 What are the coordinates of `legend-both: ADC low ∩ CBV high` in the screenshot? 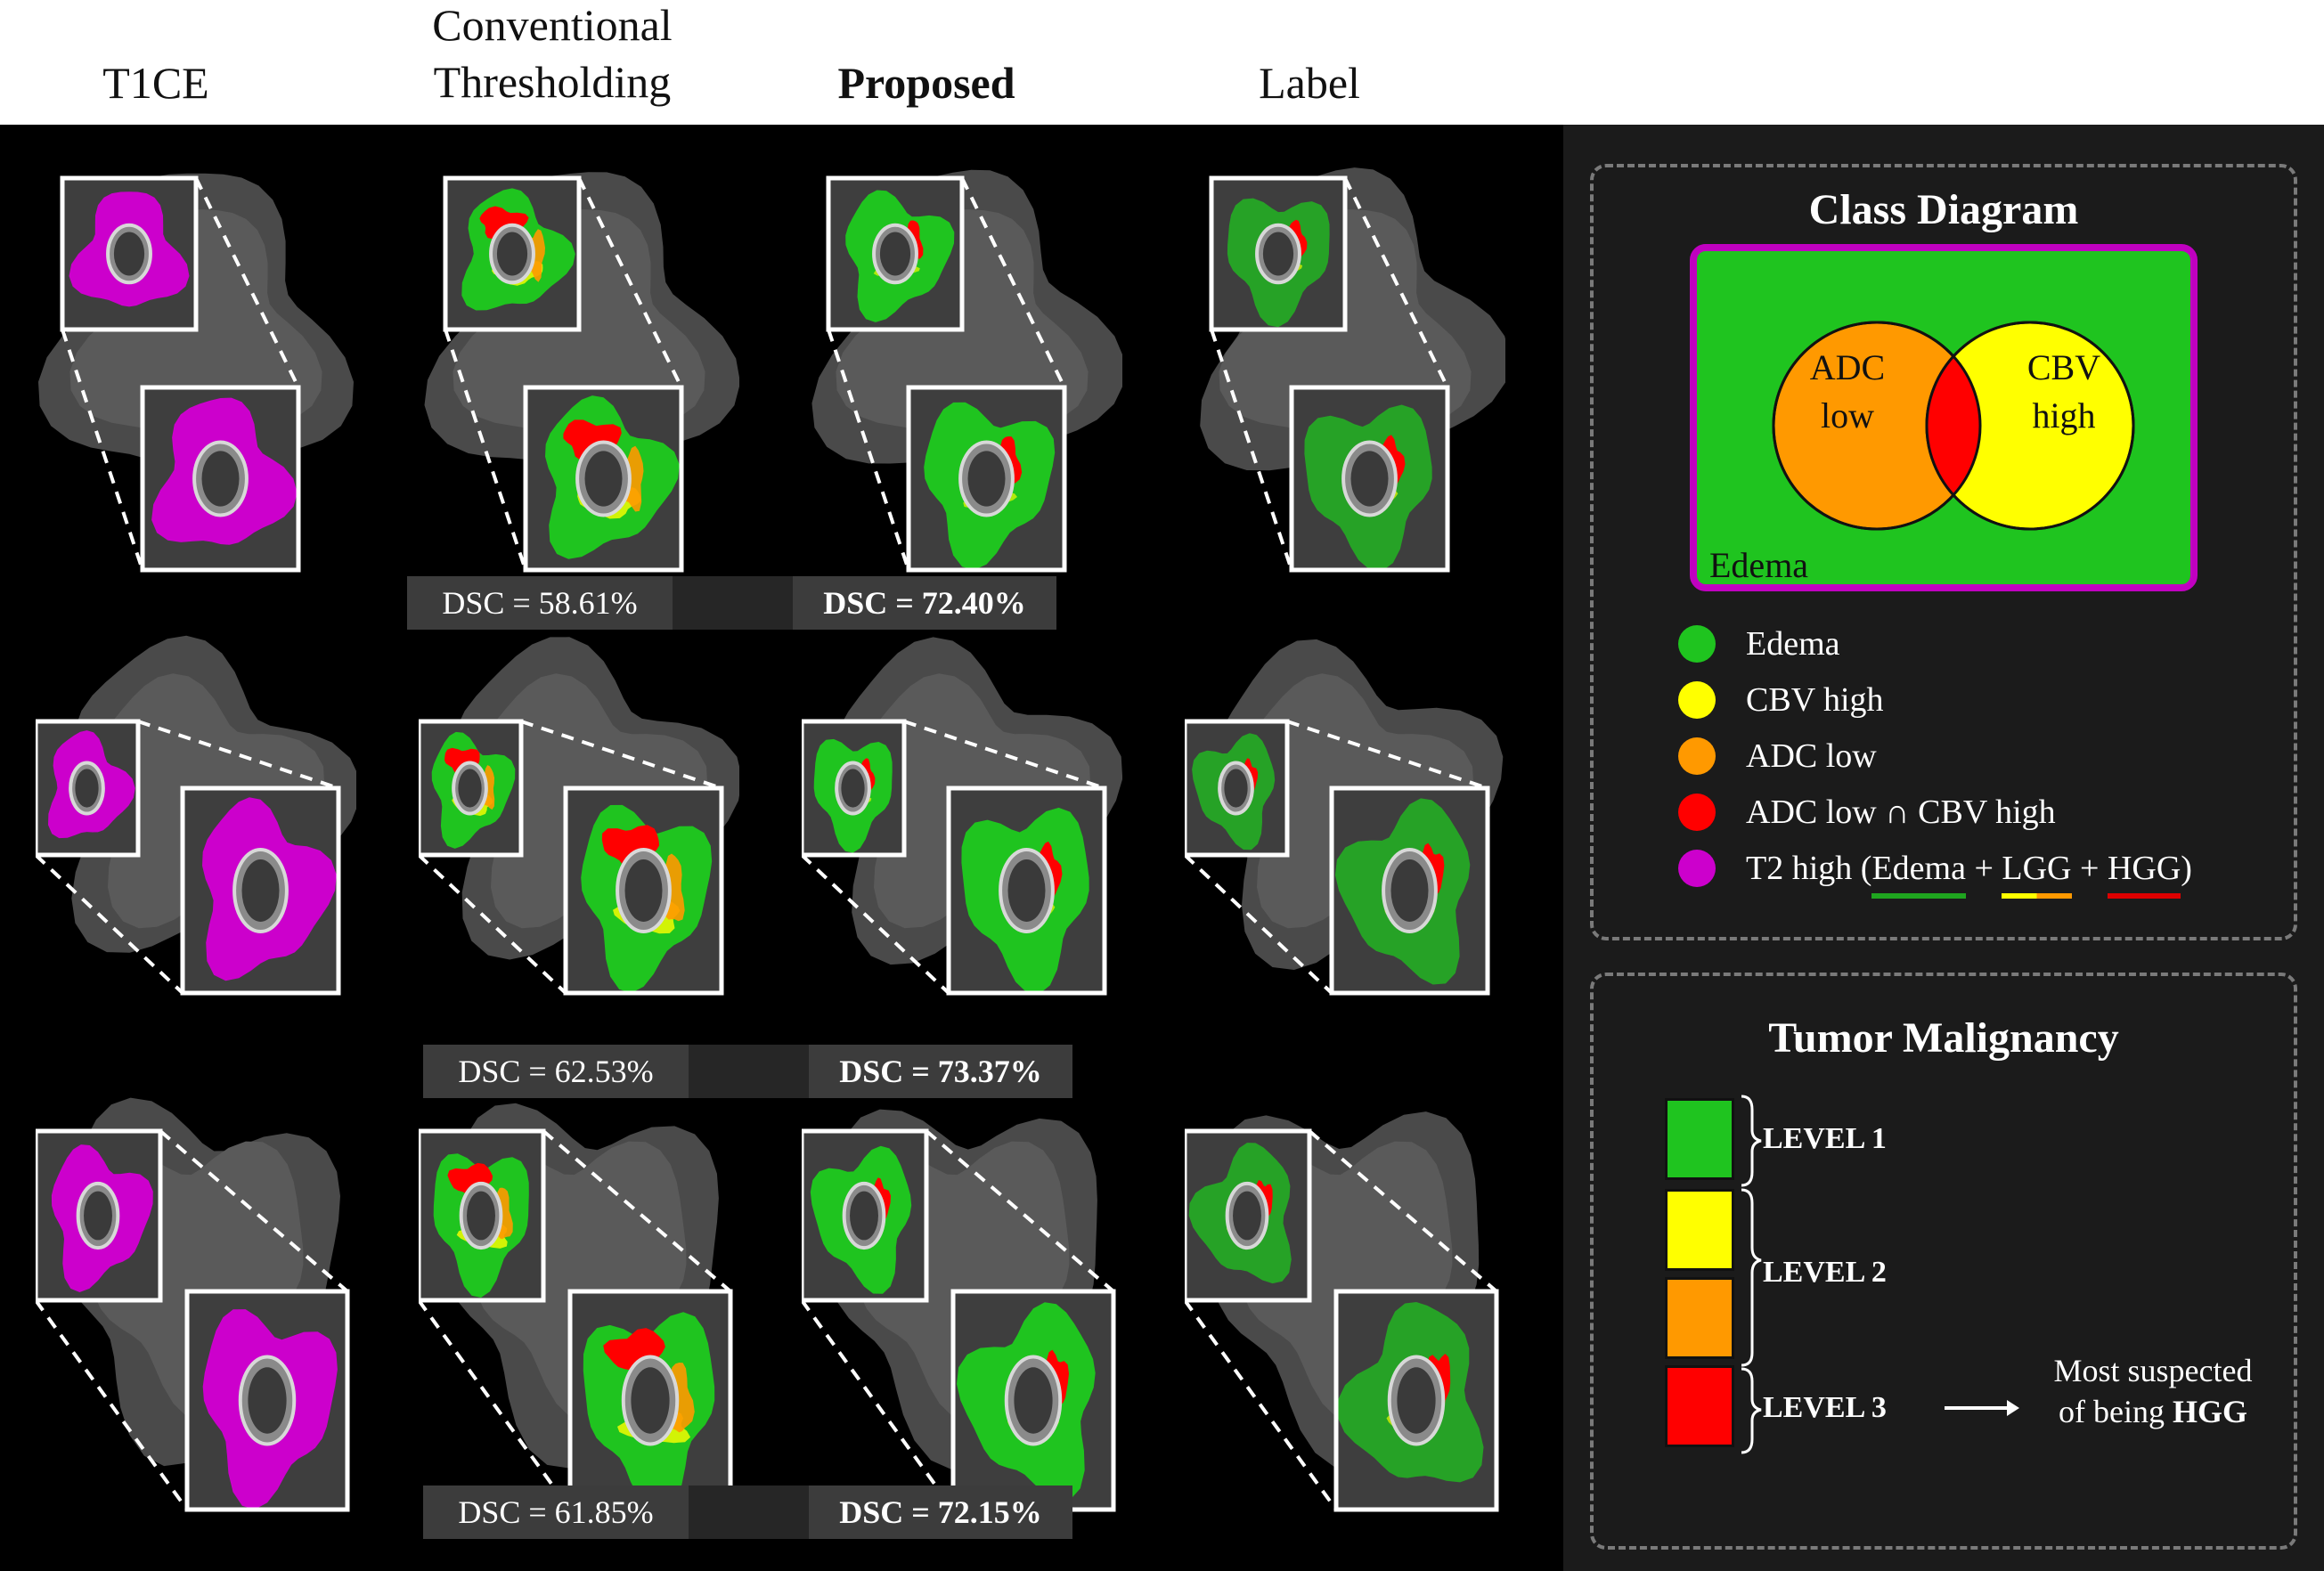 It's located at (1867, 812).